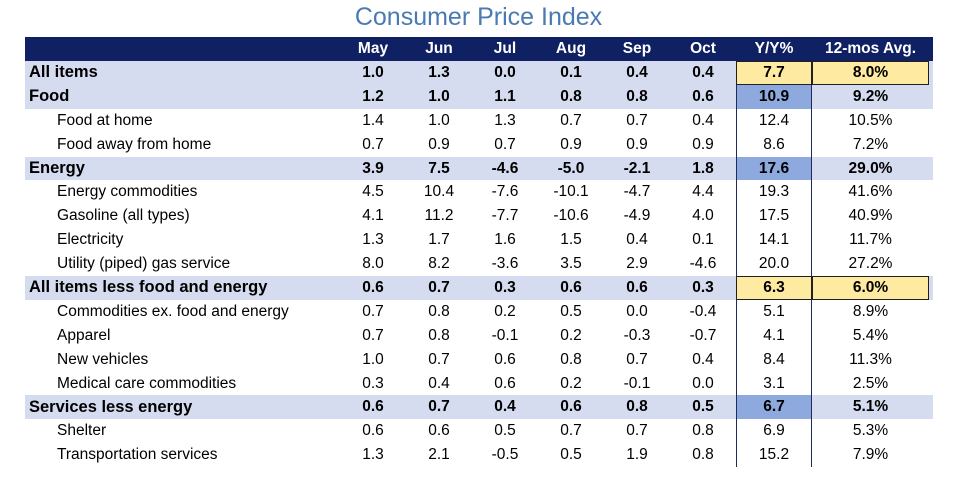 This screenshot has width=957, height=492. What do you see at coordinates (870, 288) in the screenshot?
I see `avg-cell: 6.0%` at bounding box center [870, 288].